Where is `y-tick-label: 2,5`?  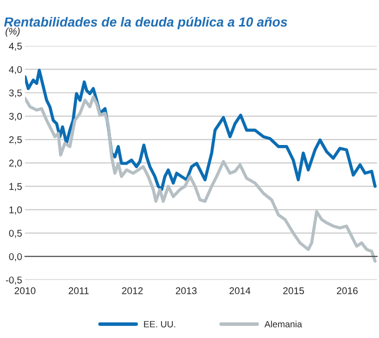 y-tick-label: 2,5 is located at coordinates (15, 140).